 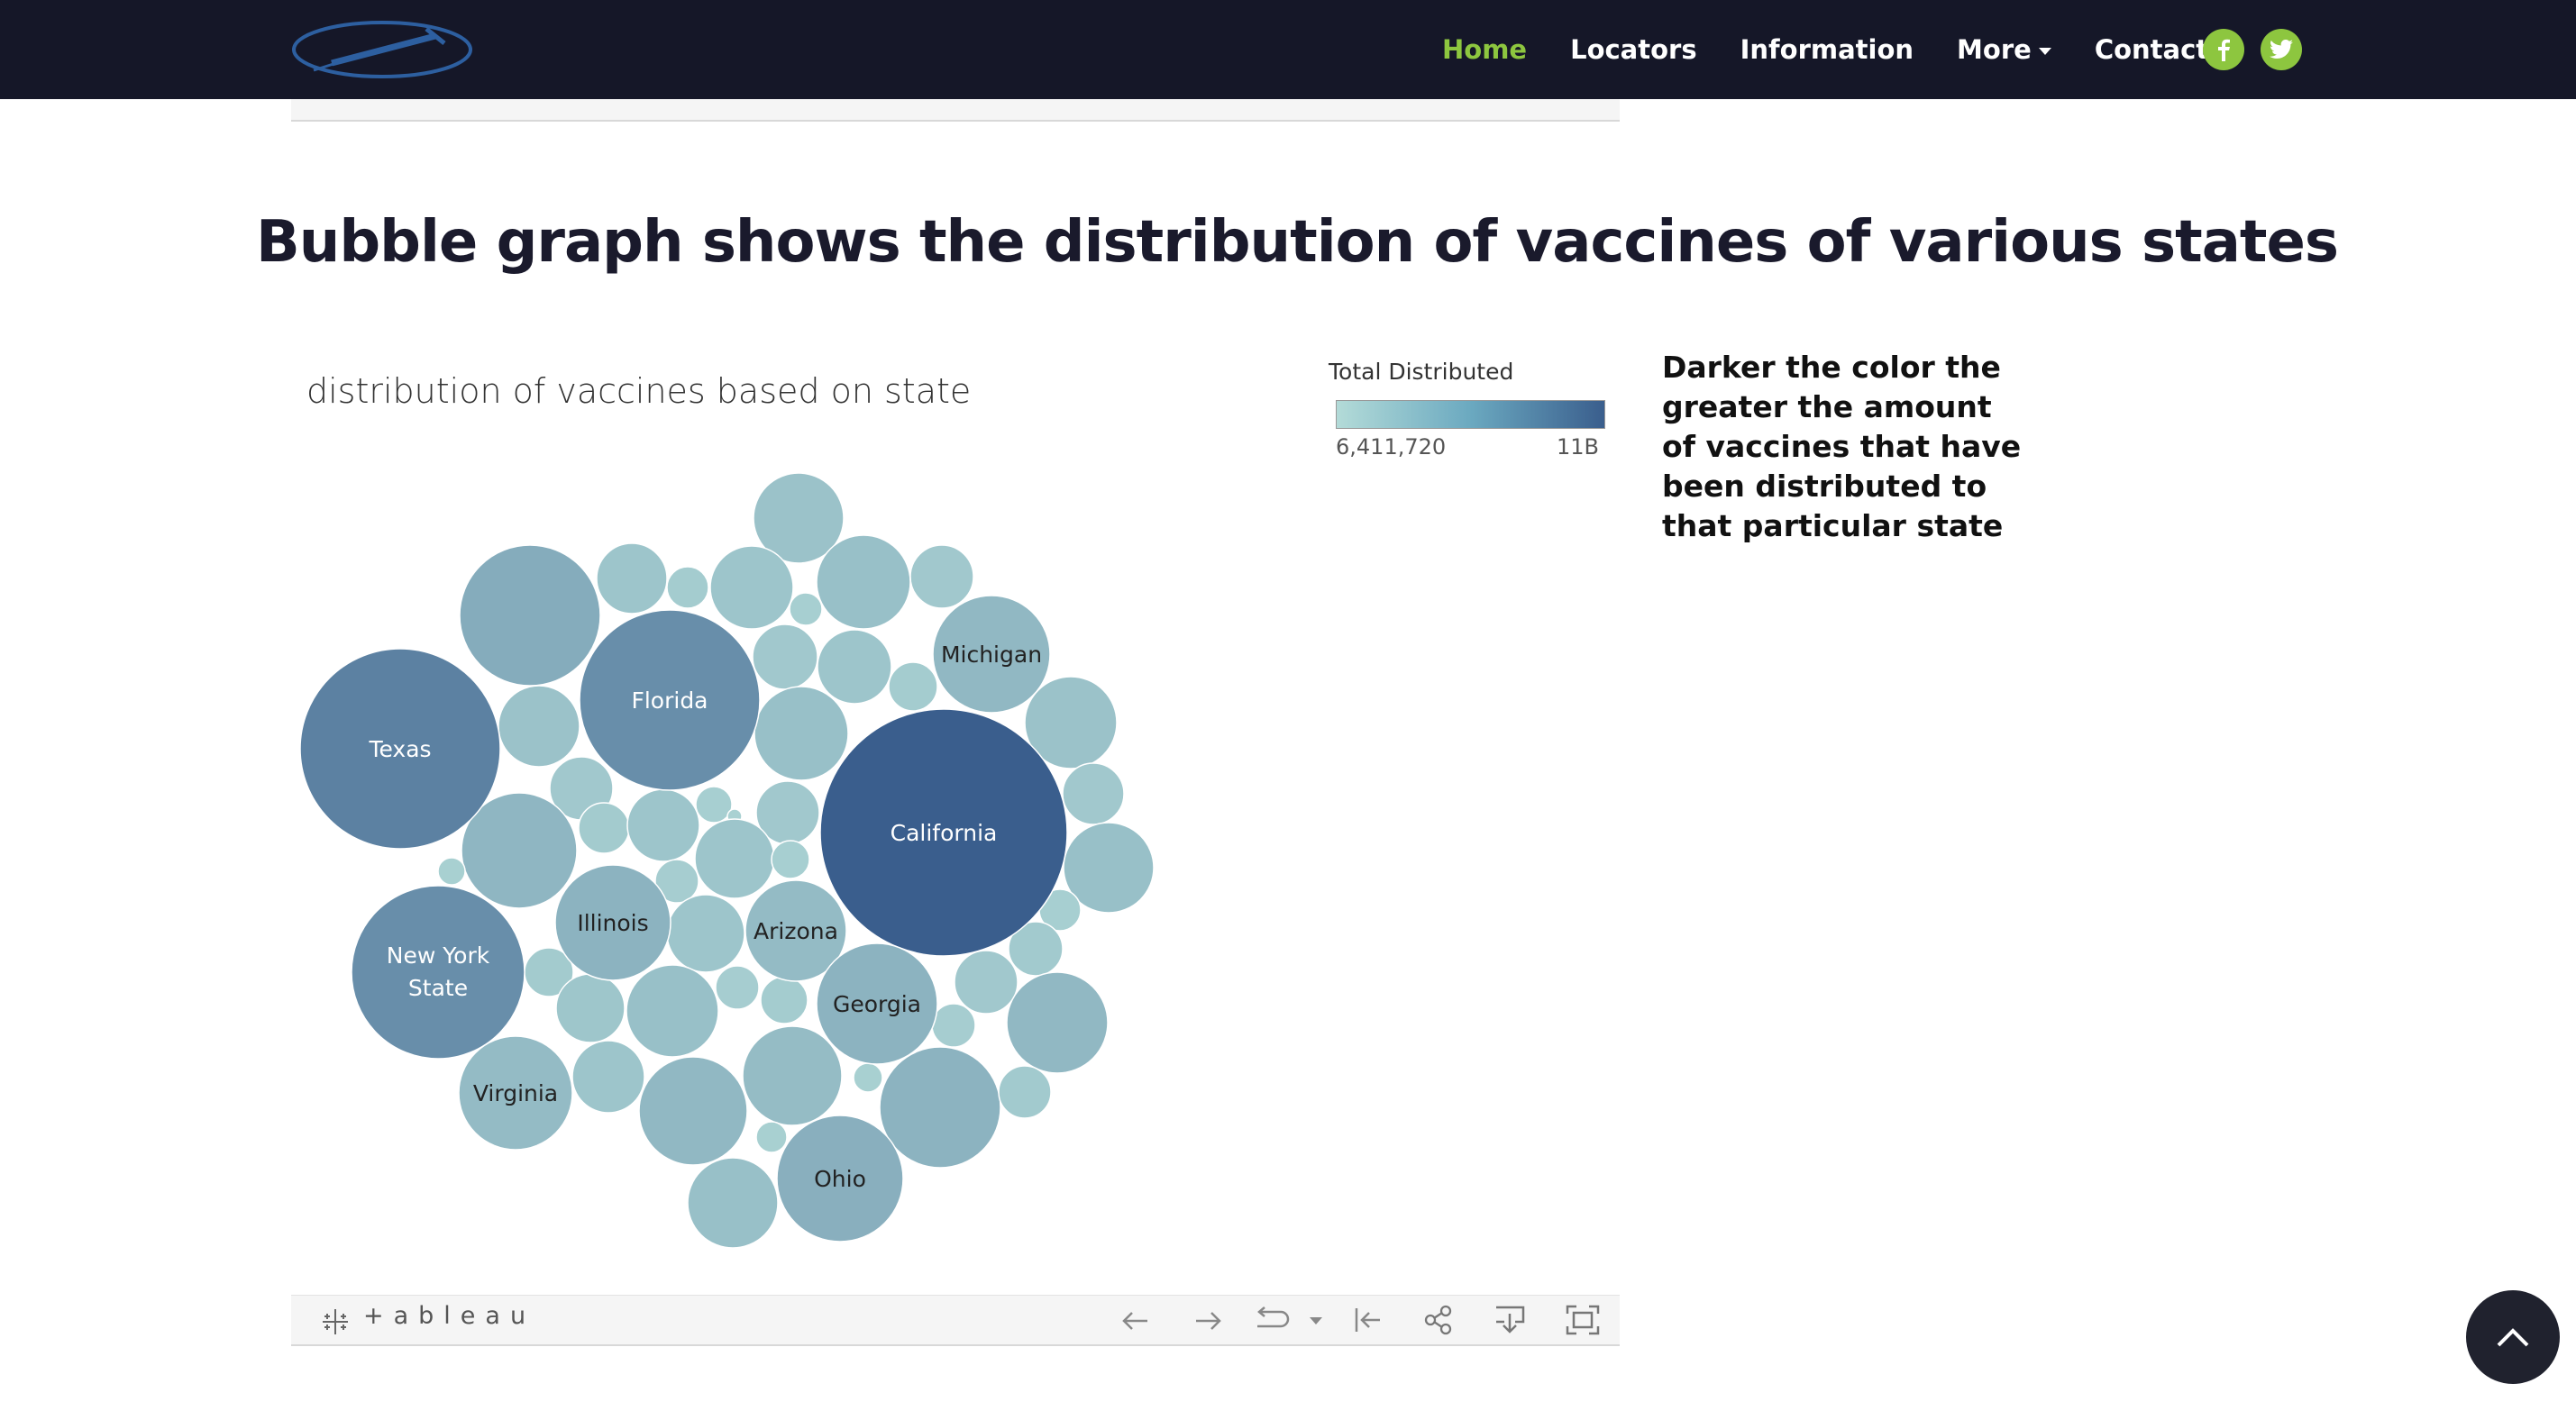 What do you see at coordinates (956, 1321) in the screenshot?
I see `tableau-toolbar-bottom: +ableau` at bounding box center [956, 1321].